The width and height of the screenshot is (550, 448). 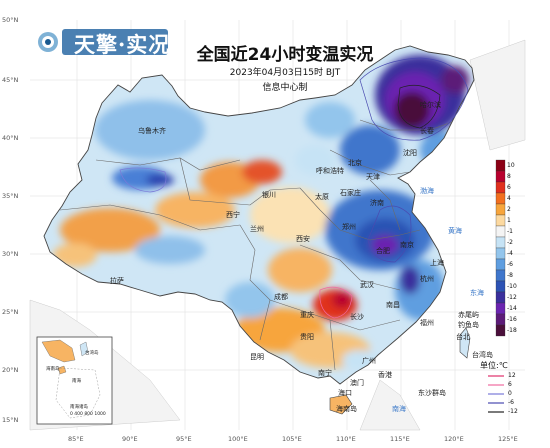 What do you see at coordinates (509, 209) in the screenshot?
I see `colorbar-label: 2` at bounding box center [509, 209].